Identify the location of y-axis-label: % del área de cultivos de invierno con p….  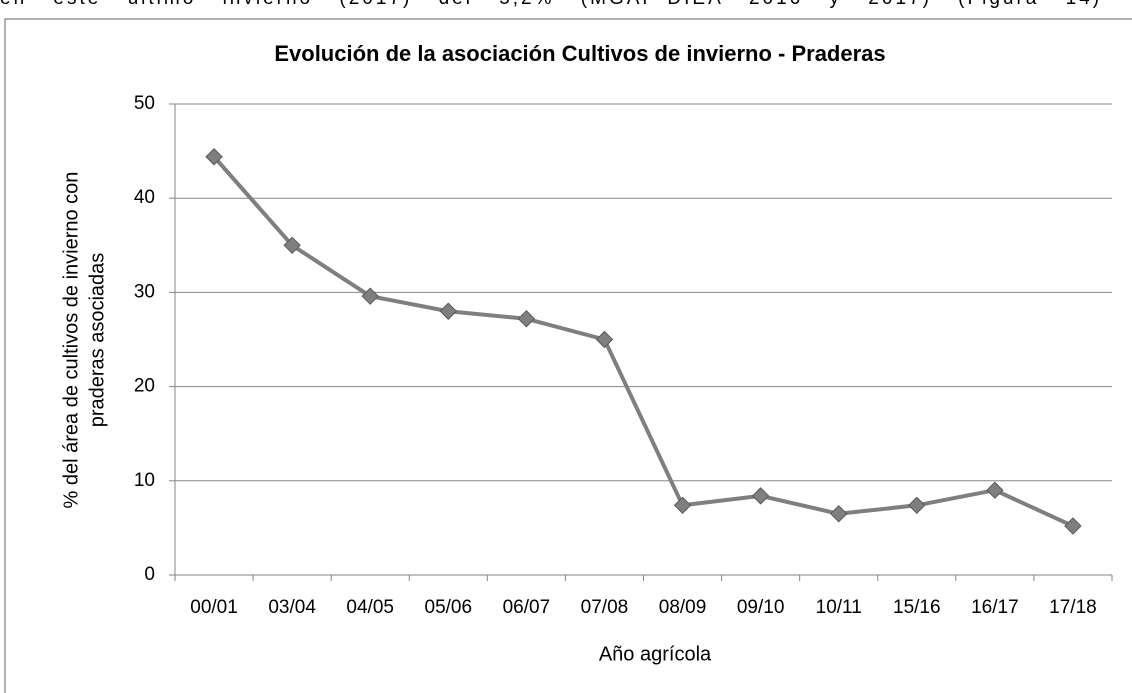
(84, 340).